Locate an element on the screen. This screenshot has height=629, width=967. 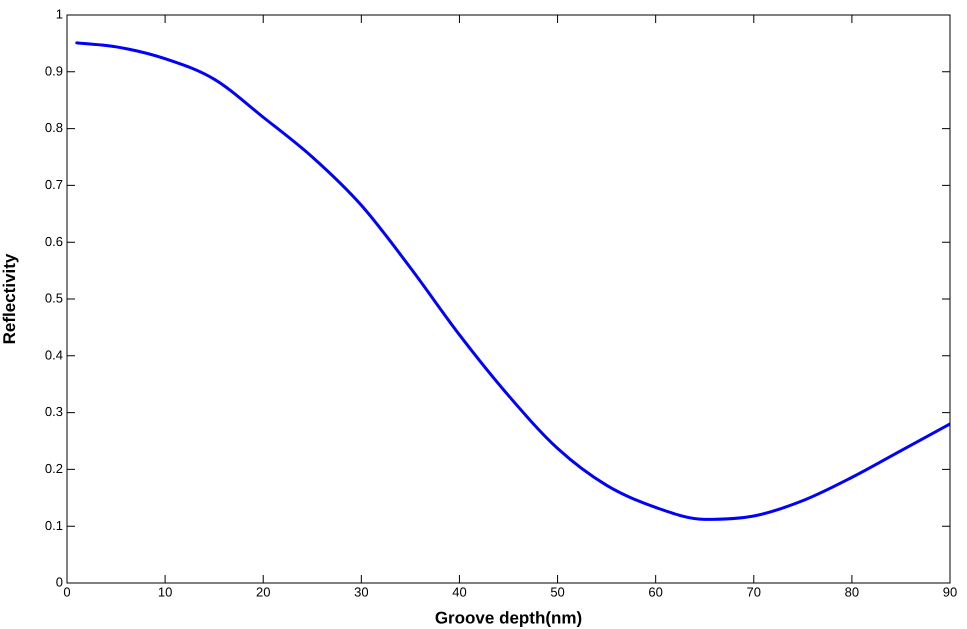
y-tick-label: 0.4 is located at coordinates (53, 354).